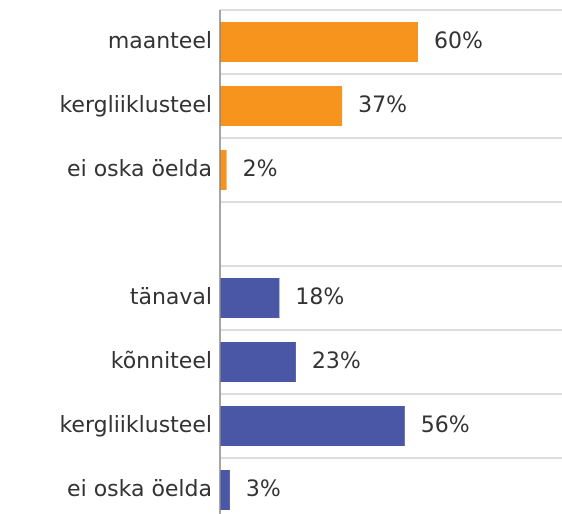  What do you see at coordinates (382, 105) in the screenshot?
I see `data-label: 37%` at bounding box center [382, 105].